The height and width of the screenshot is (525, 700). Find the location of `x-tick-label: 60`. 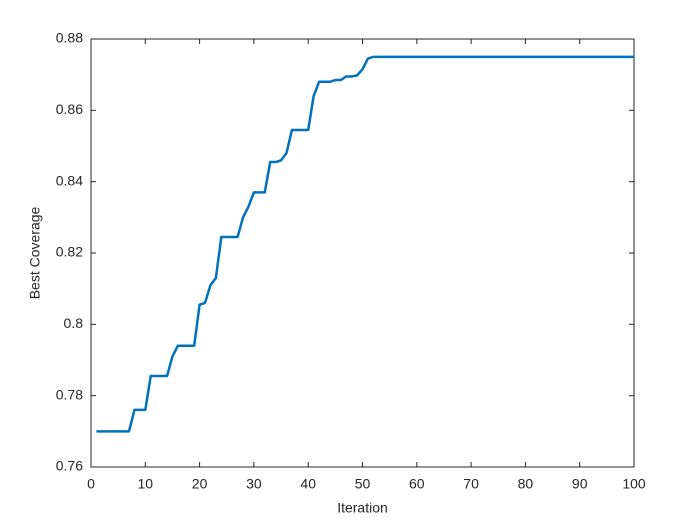

x-tick-label: 60 is located at coordinates (417, 484).